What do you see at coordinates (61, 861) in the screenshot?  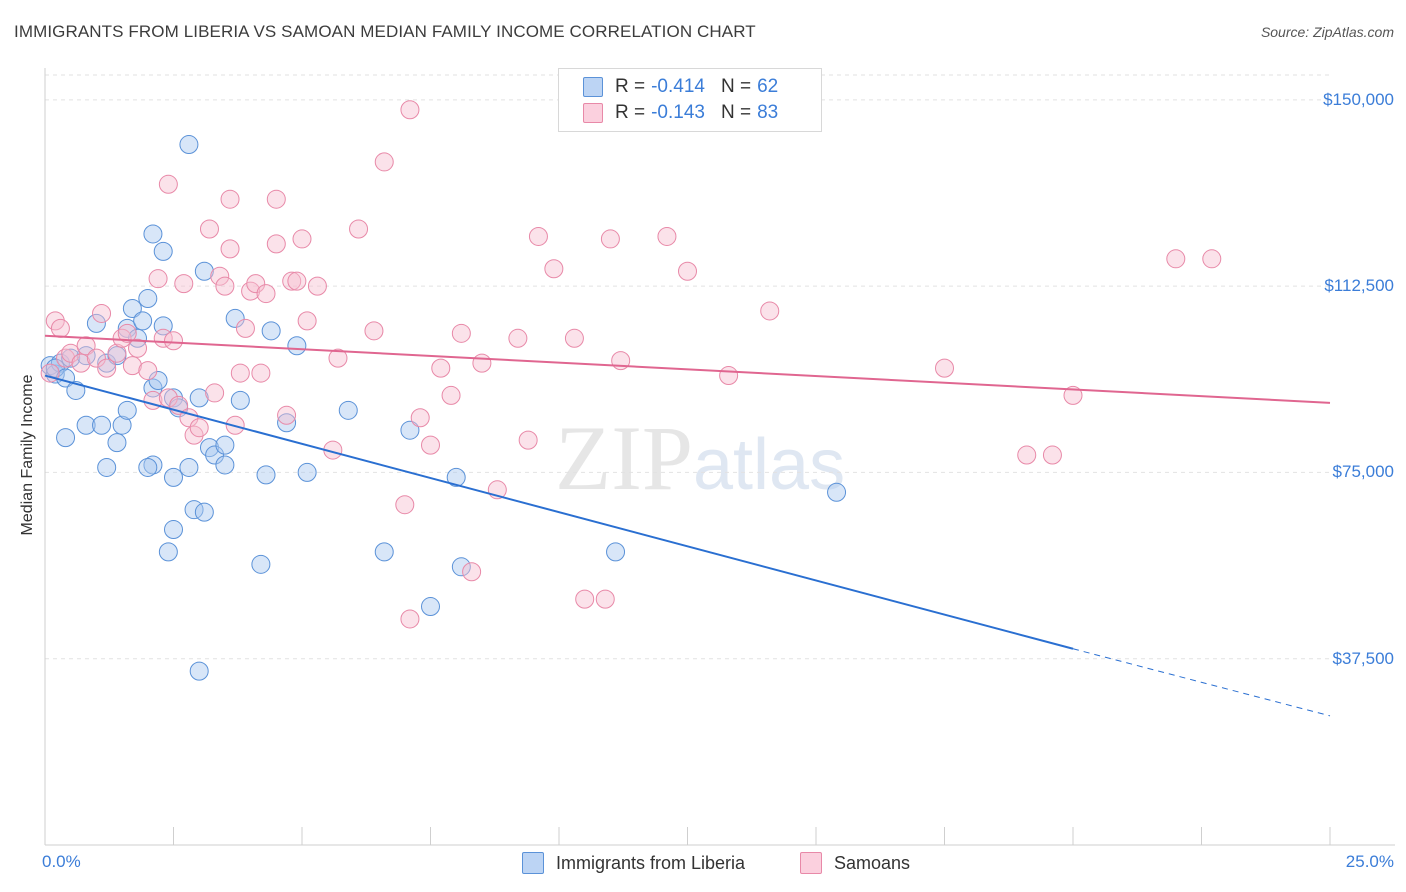 I see `x-tick-label-min: 0.0%` at bounding box center [61, 861].